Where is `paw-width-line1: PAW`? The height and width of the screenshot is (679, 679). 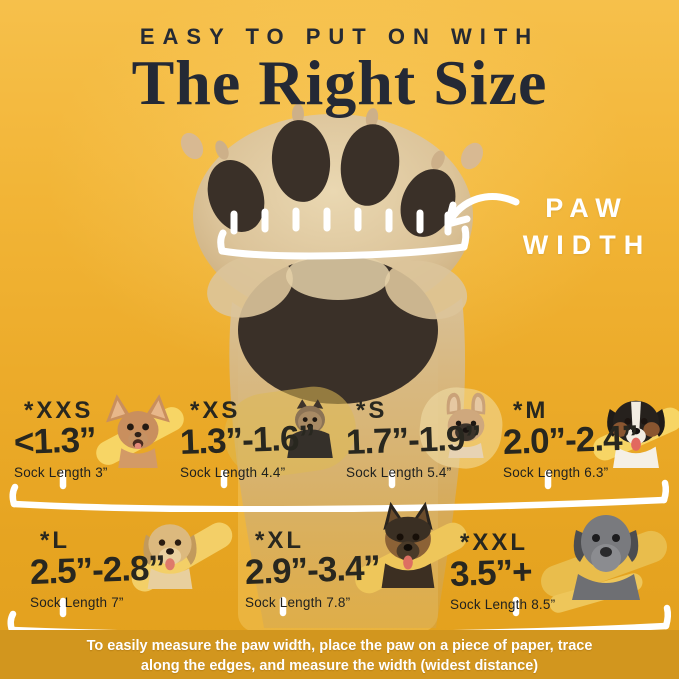
paw-width-line1: PAW is located at coordinates (587, 208).